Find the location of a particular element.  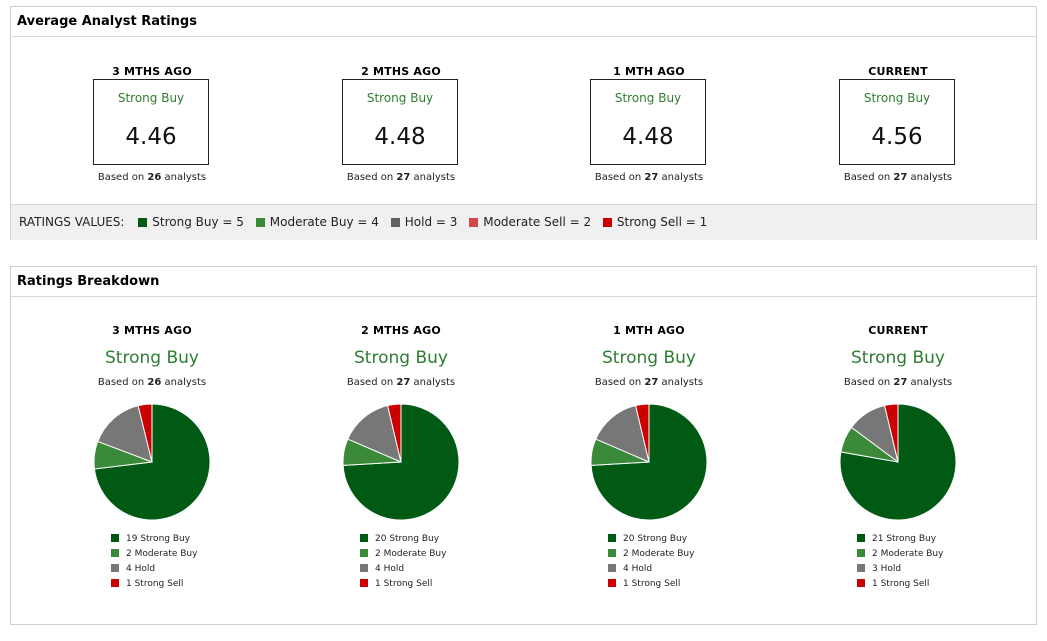

legend-item-strong-sell: Strong Sell = 1 is located at coordinates (654, 222).